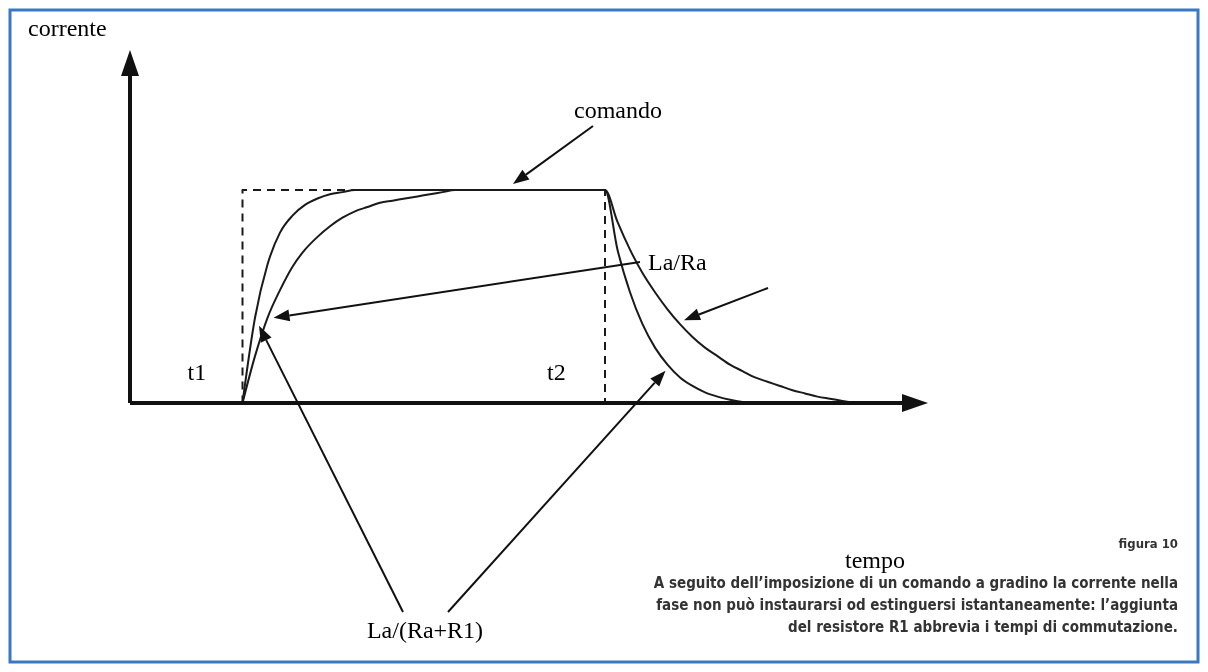 The width and height of the screenshot is (1208, 672). What do you see at coordinates (425, 630) in the screenshot?
I see `text: La/(Ra+R1)` at bounding box center [425, 630].